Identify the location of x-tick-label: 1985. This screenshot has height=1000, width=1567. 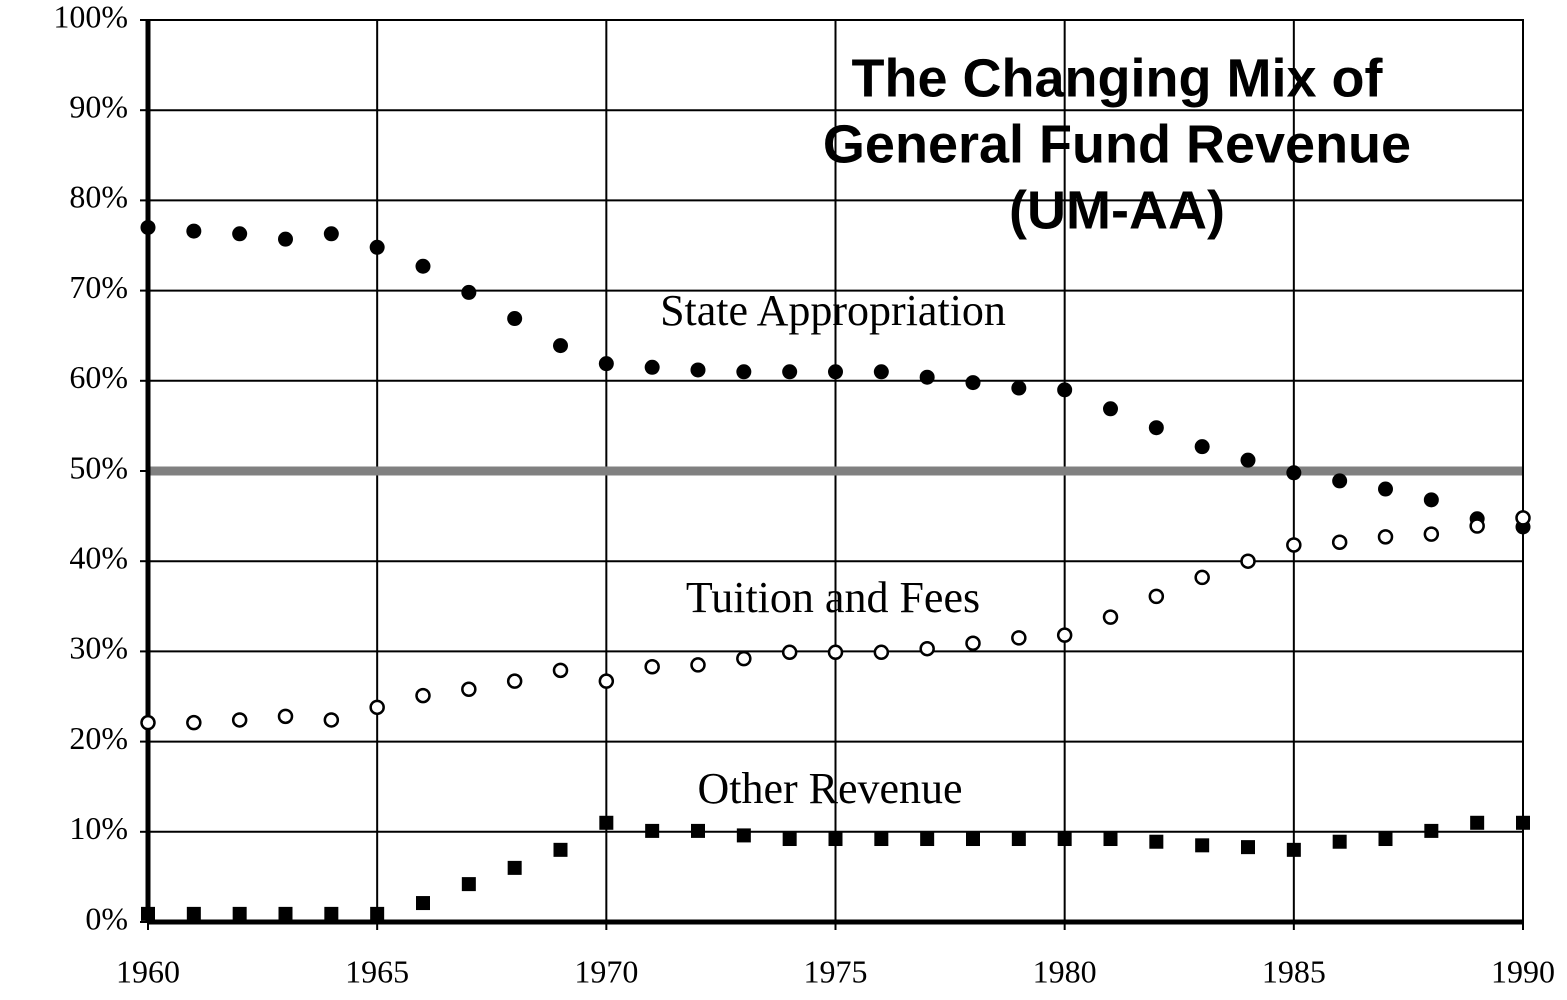
(1294, 971).